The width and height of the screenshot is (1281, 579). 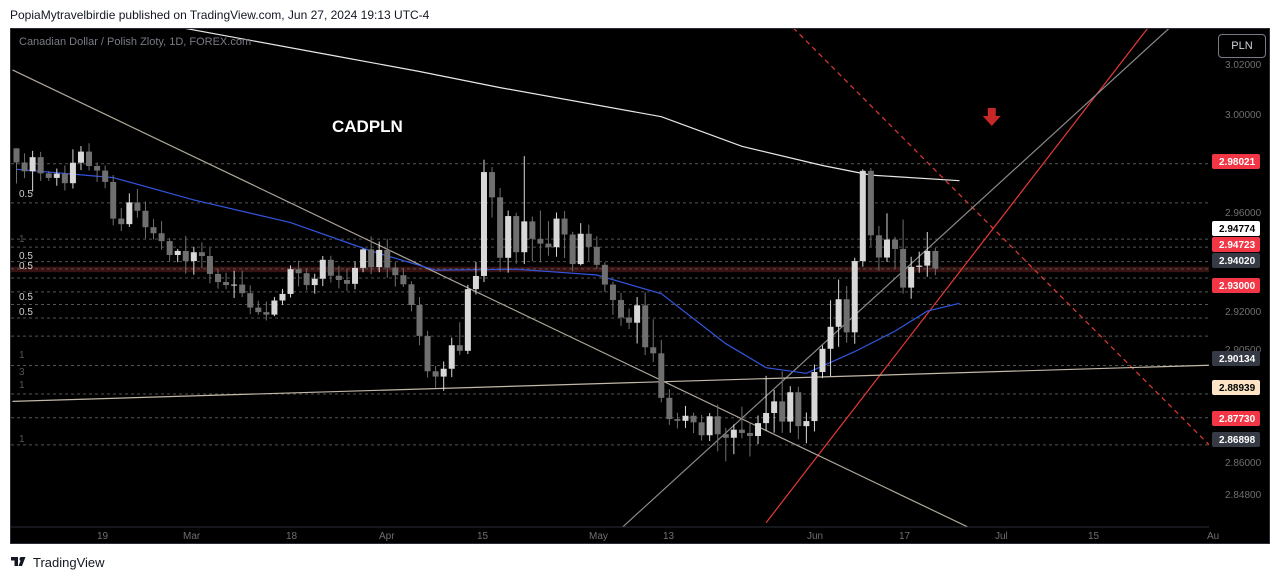 I want to click on down-arrow-annotation, so click(x=991, y=117).